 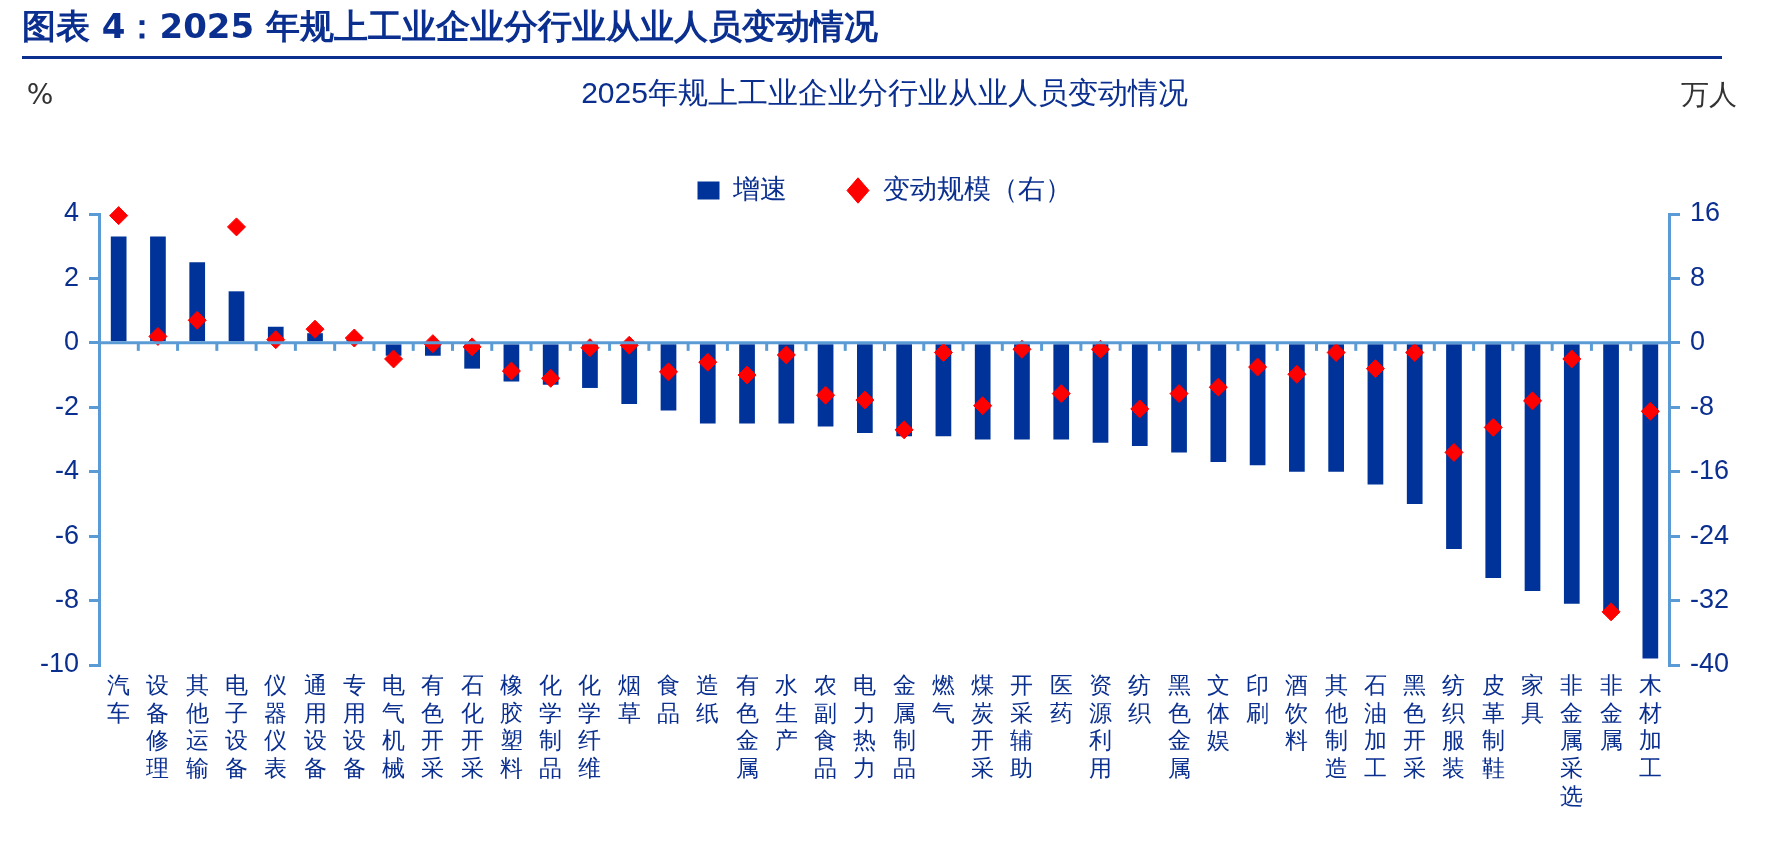 What do you see at coordinates (511, 726) in the screenshot?
I see `x-tick-label: 橡胶塑料` at bounding box center [511, 726].